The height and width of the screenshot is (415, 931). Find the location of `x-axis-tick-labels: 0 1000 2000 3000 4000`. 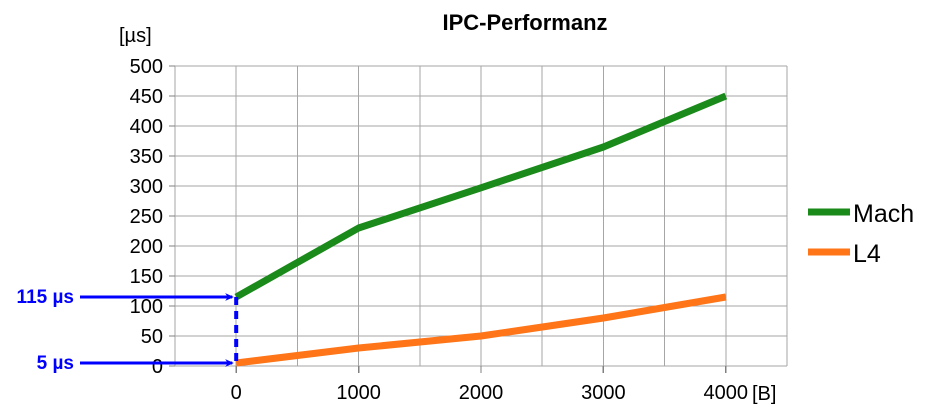

x-axis-tick-labels: 0 1000 2000 3000 4000 is located at coordinates (489, 393).